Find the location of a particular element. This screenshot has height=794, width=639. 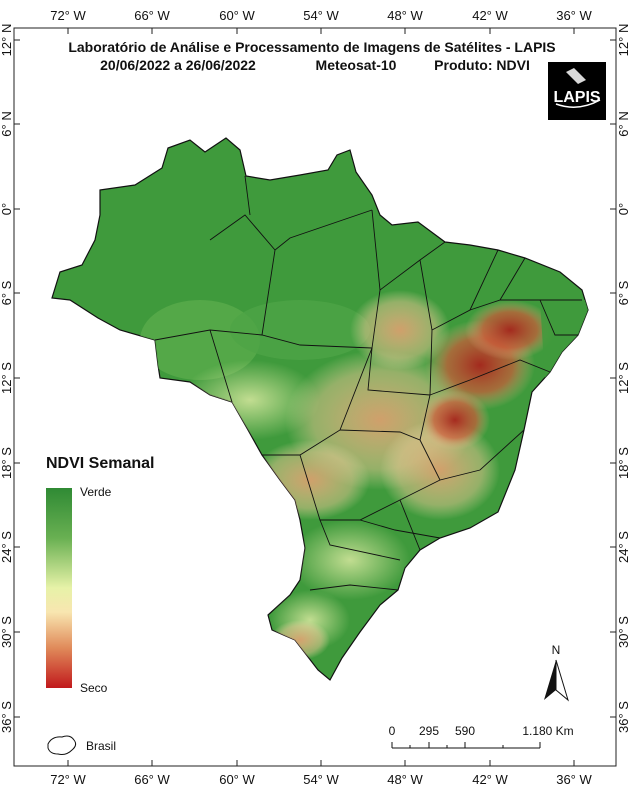

lon-label-bottom: 72° W is located at coordinates (68, 779).